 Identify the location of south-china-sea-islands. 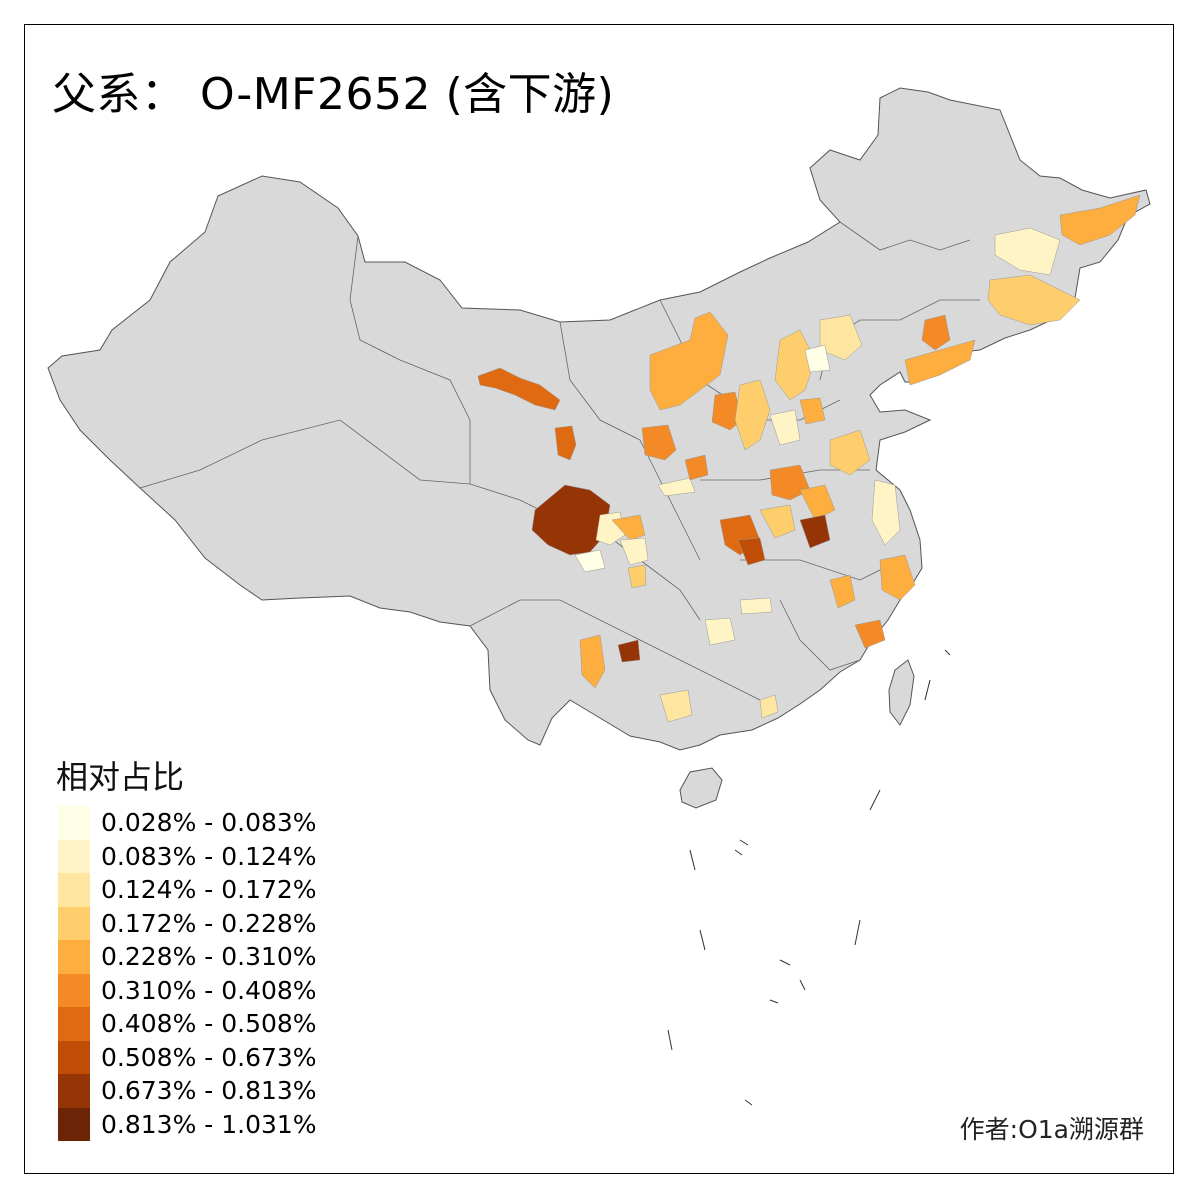
(809, 877).